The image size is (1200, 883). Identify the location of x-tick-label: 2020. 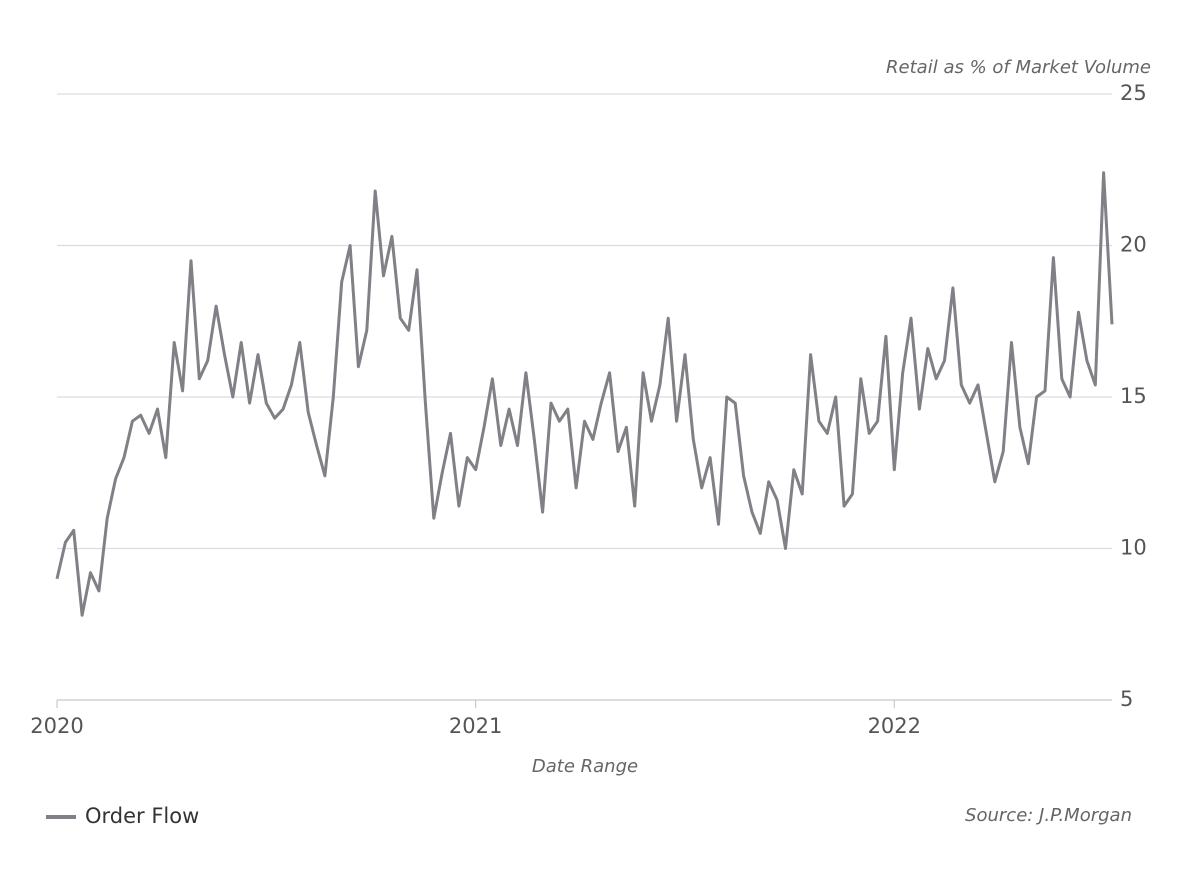
(56, 726).